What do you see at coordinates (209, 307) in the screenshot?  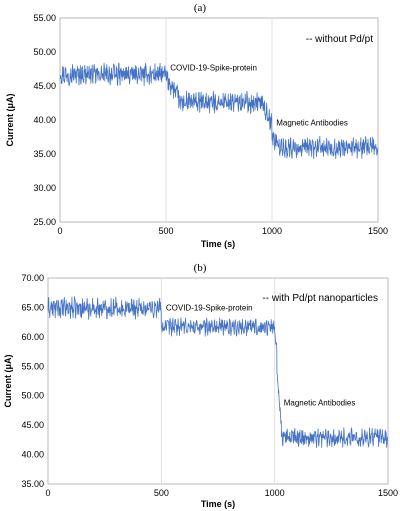 I see `annotation-1-b: COVID-19-Spike-protein` at bounding box center [209, 307].